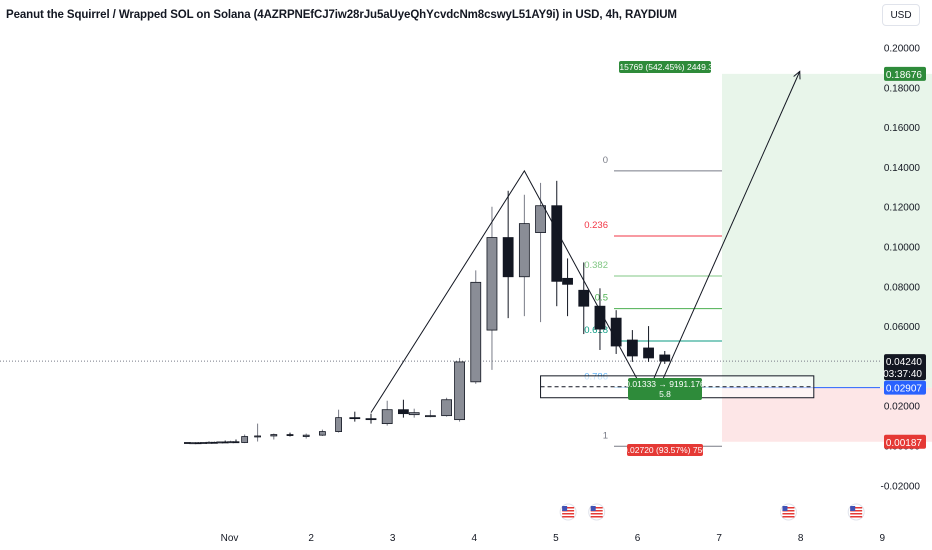 The width and height of the screenshot is (932, 550). What do you see at coordinates (601, 298) in the screenshot?
I see `fib-label-3: 0.5` at bounding box center [601, 298].